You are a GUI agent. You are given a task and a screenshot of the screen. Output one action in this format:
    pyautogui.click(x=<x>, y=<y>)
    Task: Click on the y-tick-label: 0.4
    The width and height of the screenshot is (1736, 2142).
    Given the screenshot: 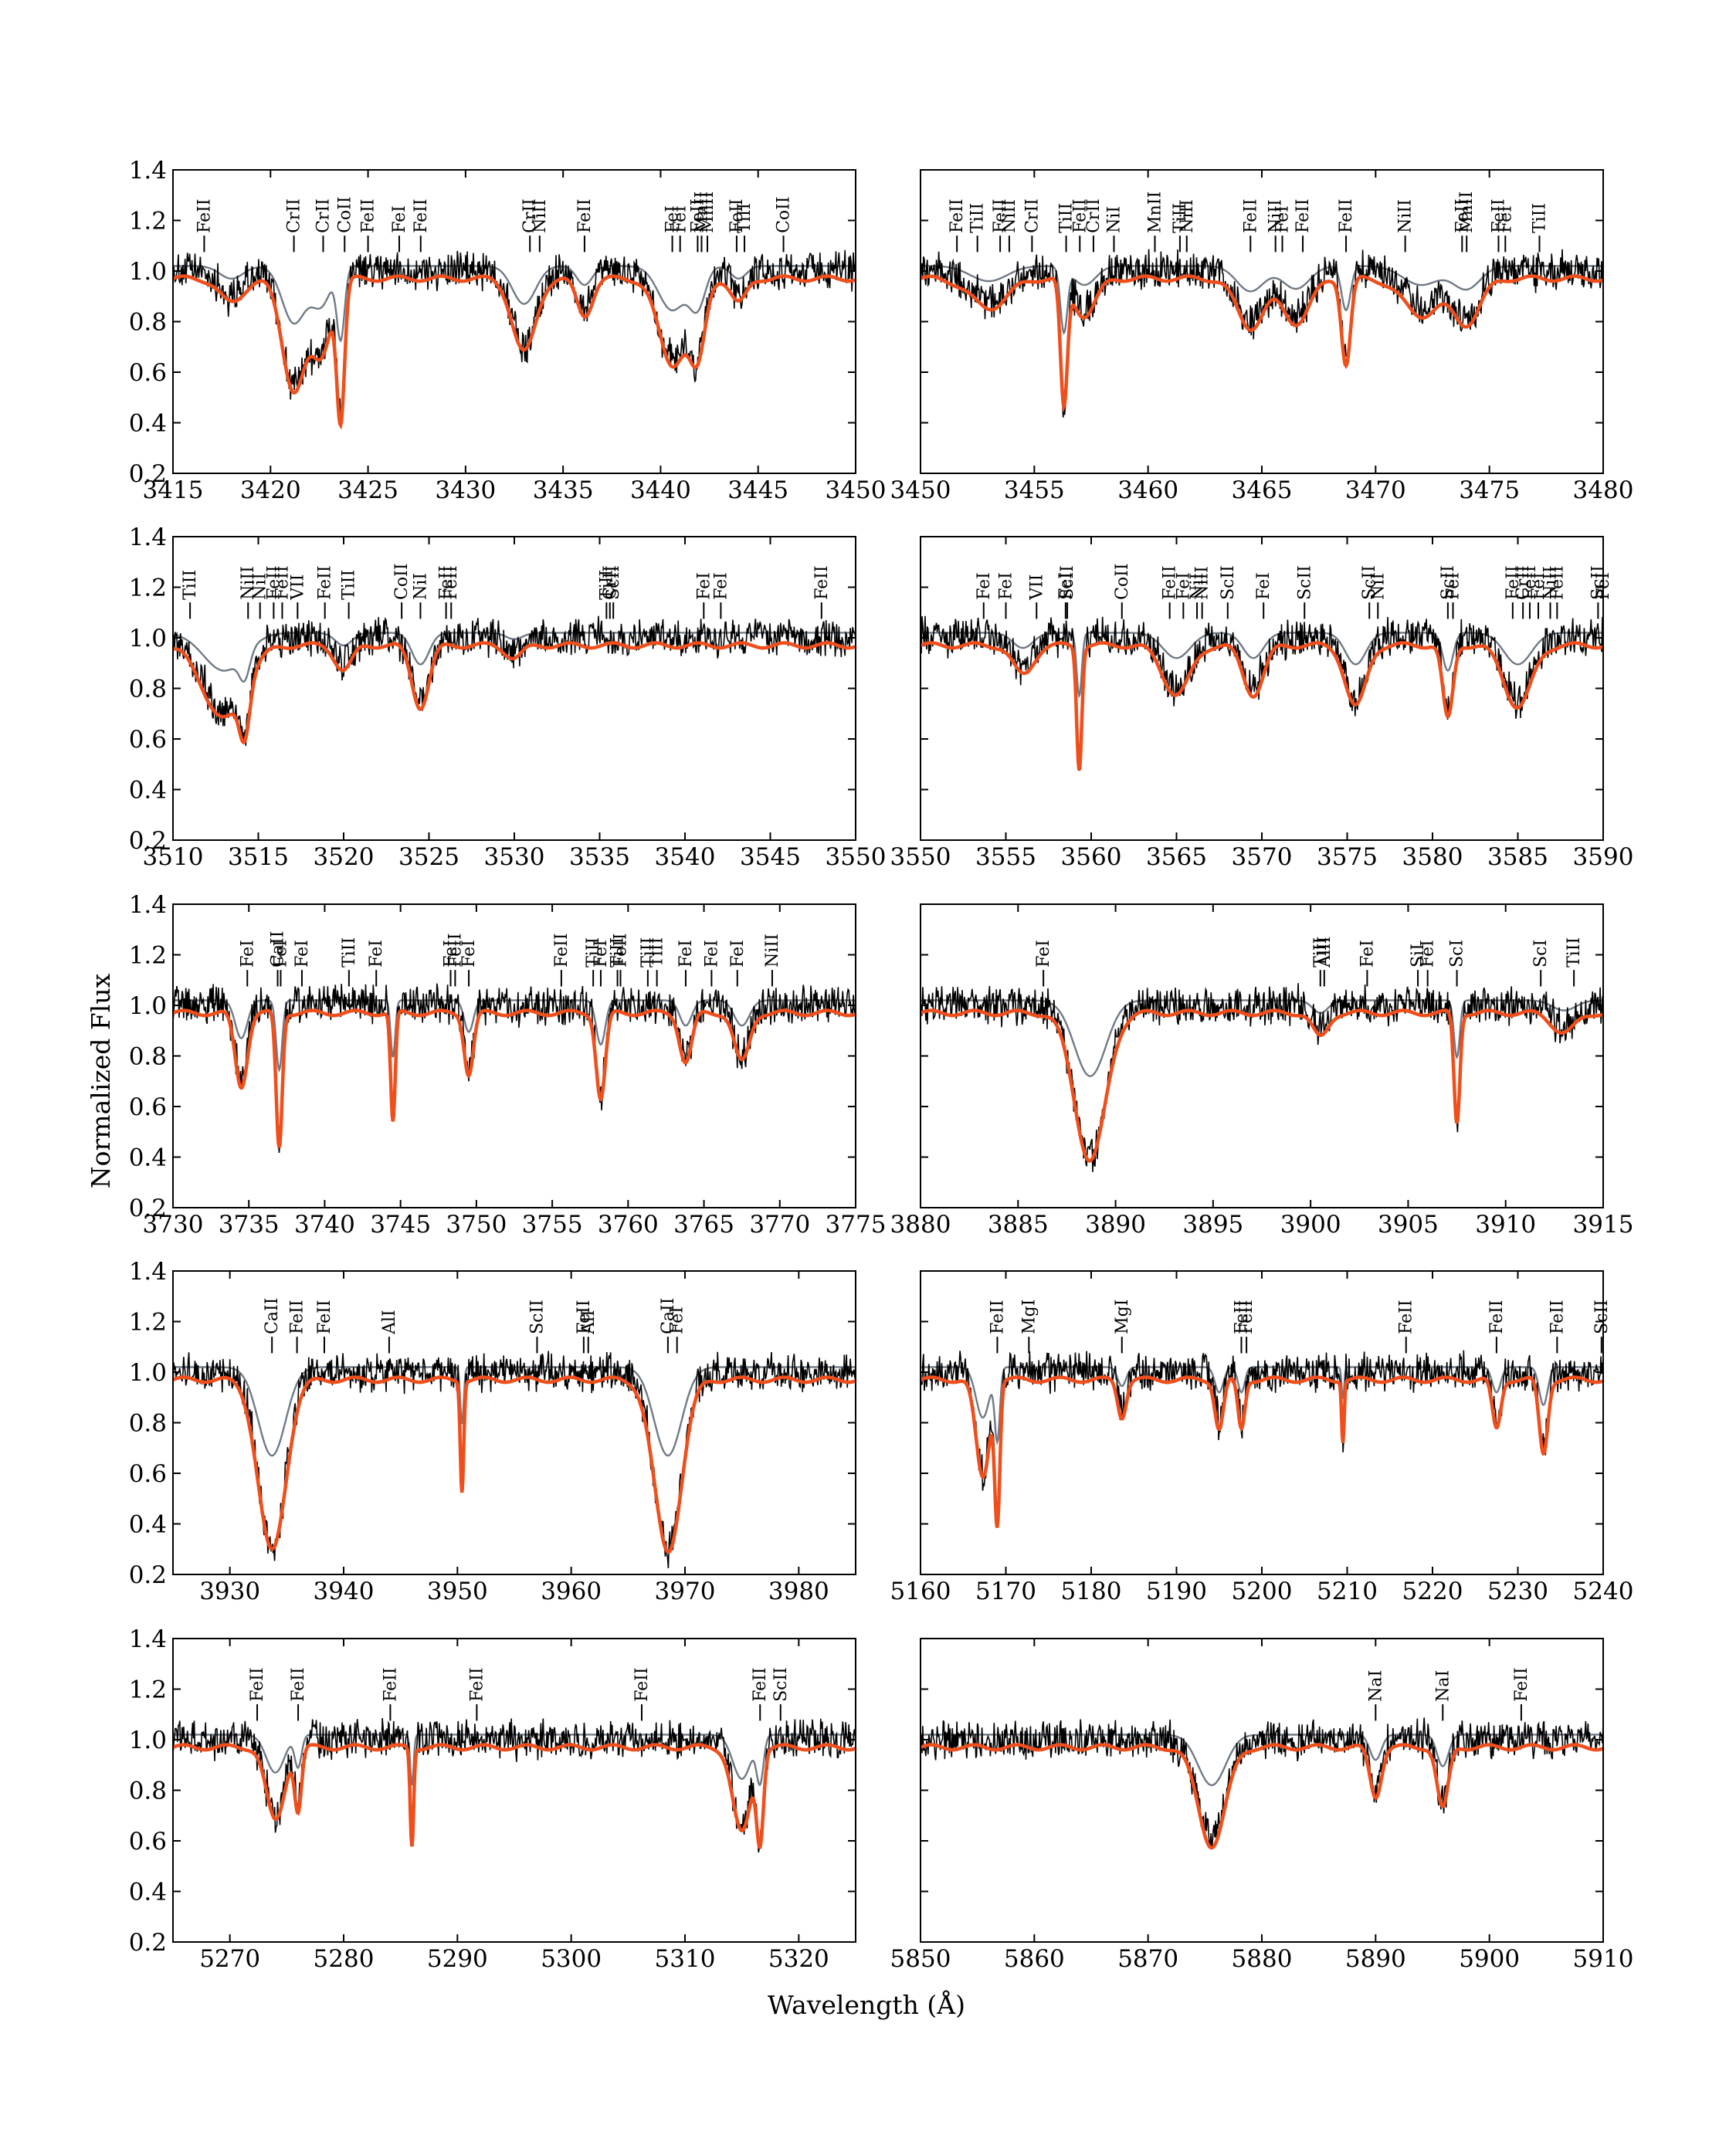 What is the action you would take?
    pyautogui.click(x=148, y=1893)
    